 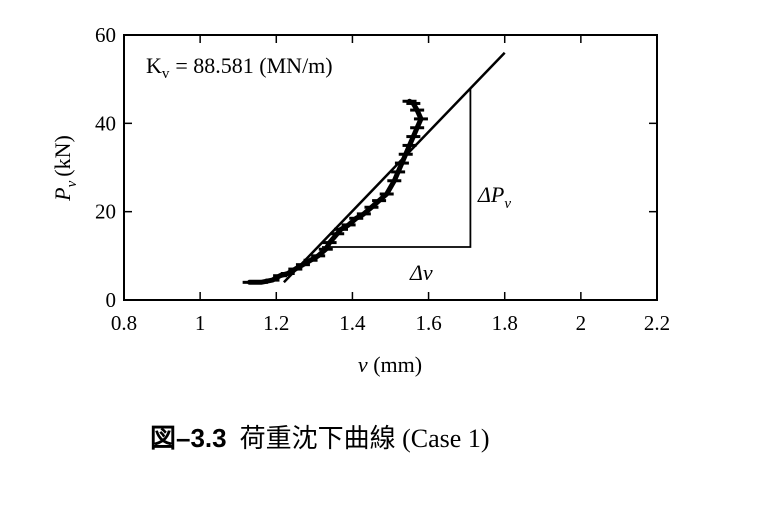 I want to click on y-tick-label: 0, so click(x=111, y=300).